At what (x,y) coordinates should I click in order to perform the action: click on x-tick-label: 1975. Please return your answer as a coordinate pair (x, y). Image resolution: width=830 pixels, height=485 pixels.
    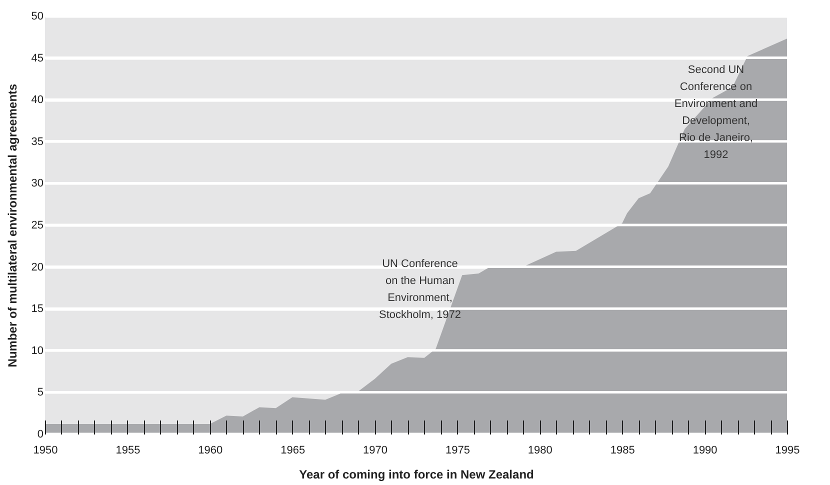
    Looking at the image, I should click on (457, 450).